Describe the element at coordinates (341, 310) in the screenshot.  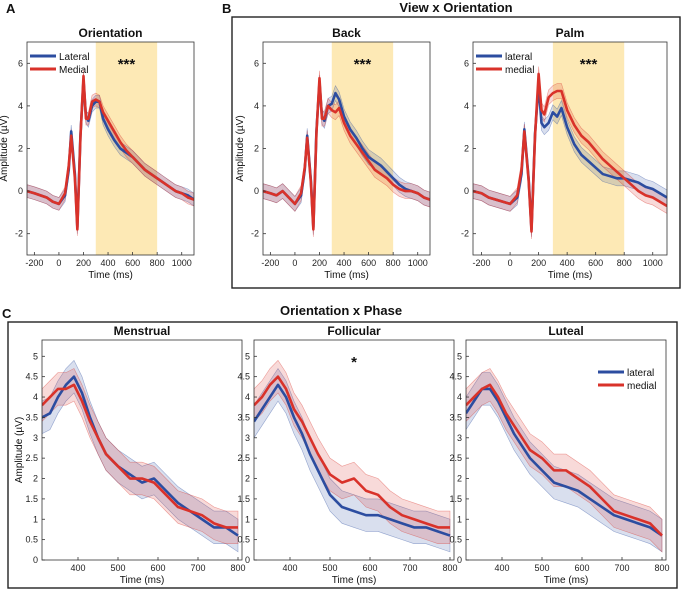
I see `group-c-title: Orientation x Phase` at that location.